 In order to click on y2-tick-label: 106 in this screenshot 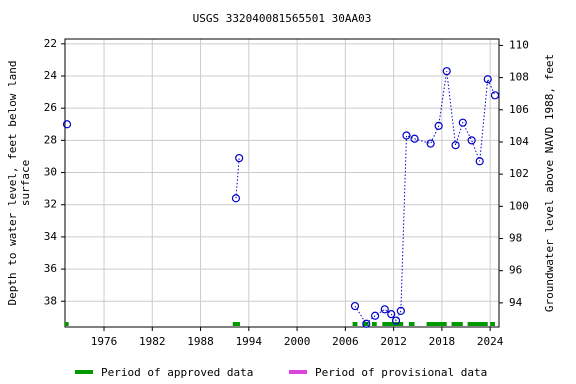, I will do `click(519, 109)`.